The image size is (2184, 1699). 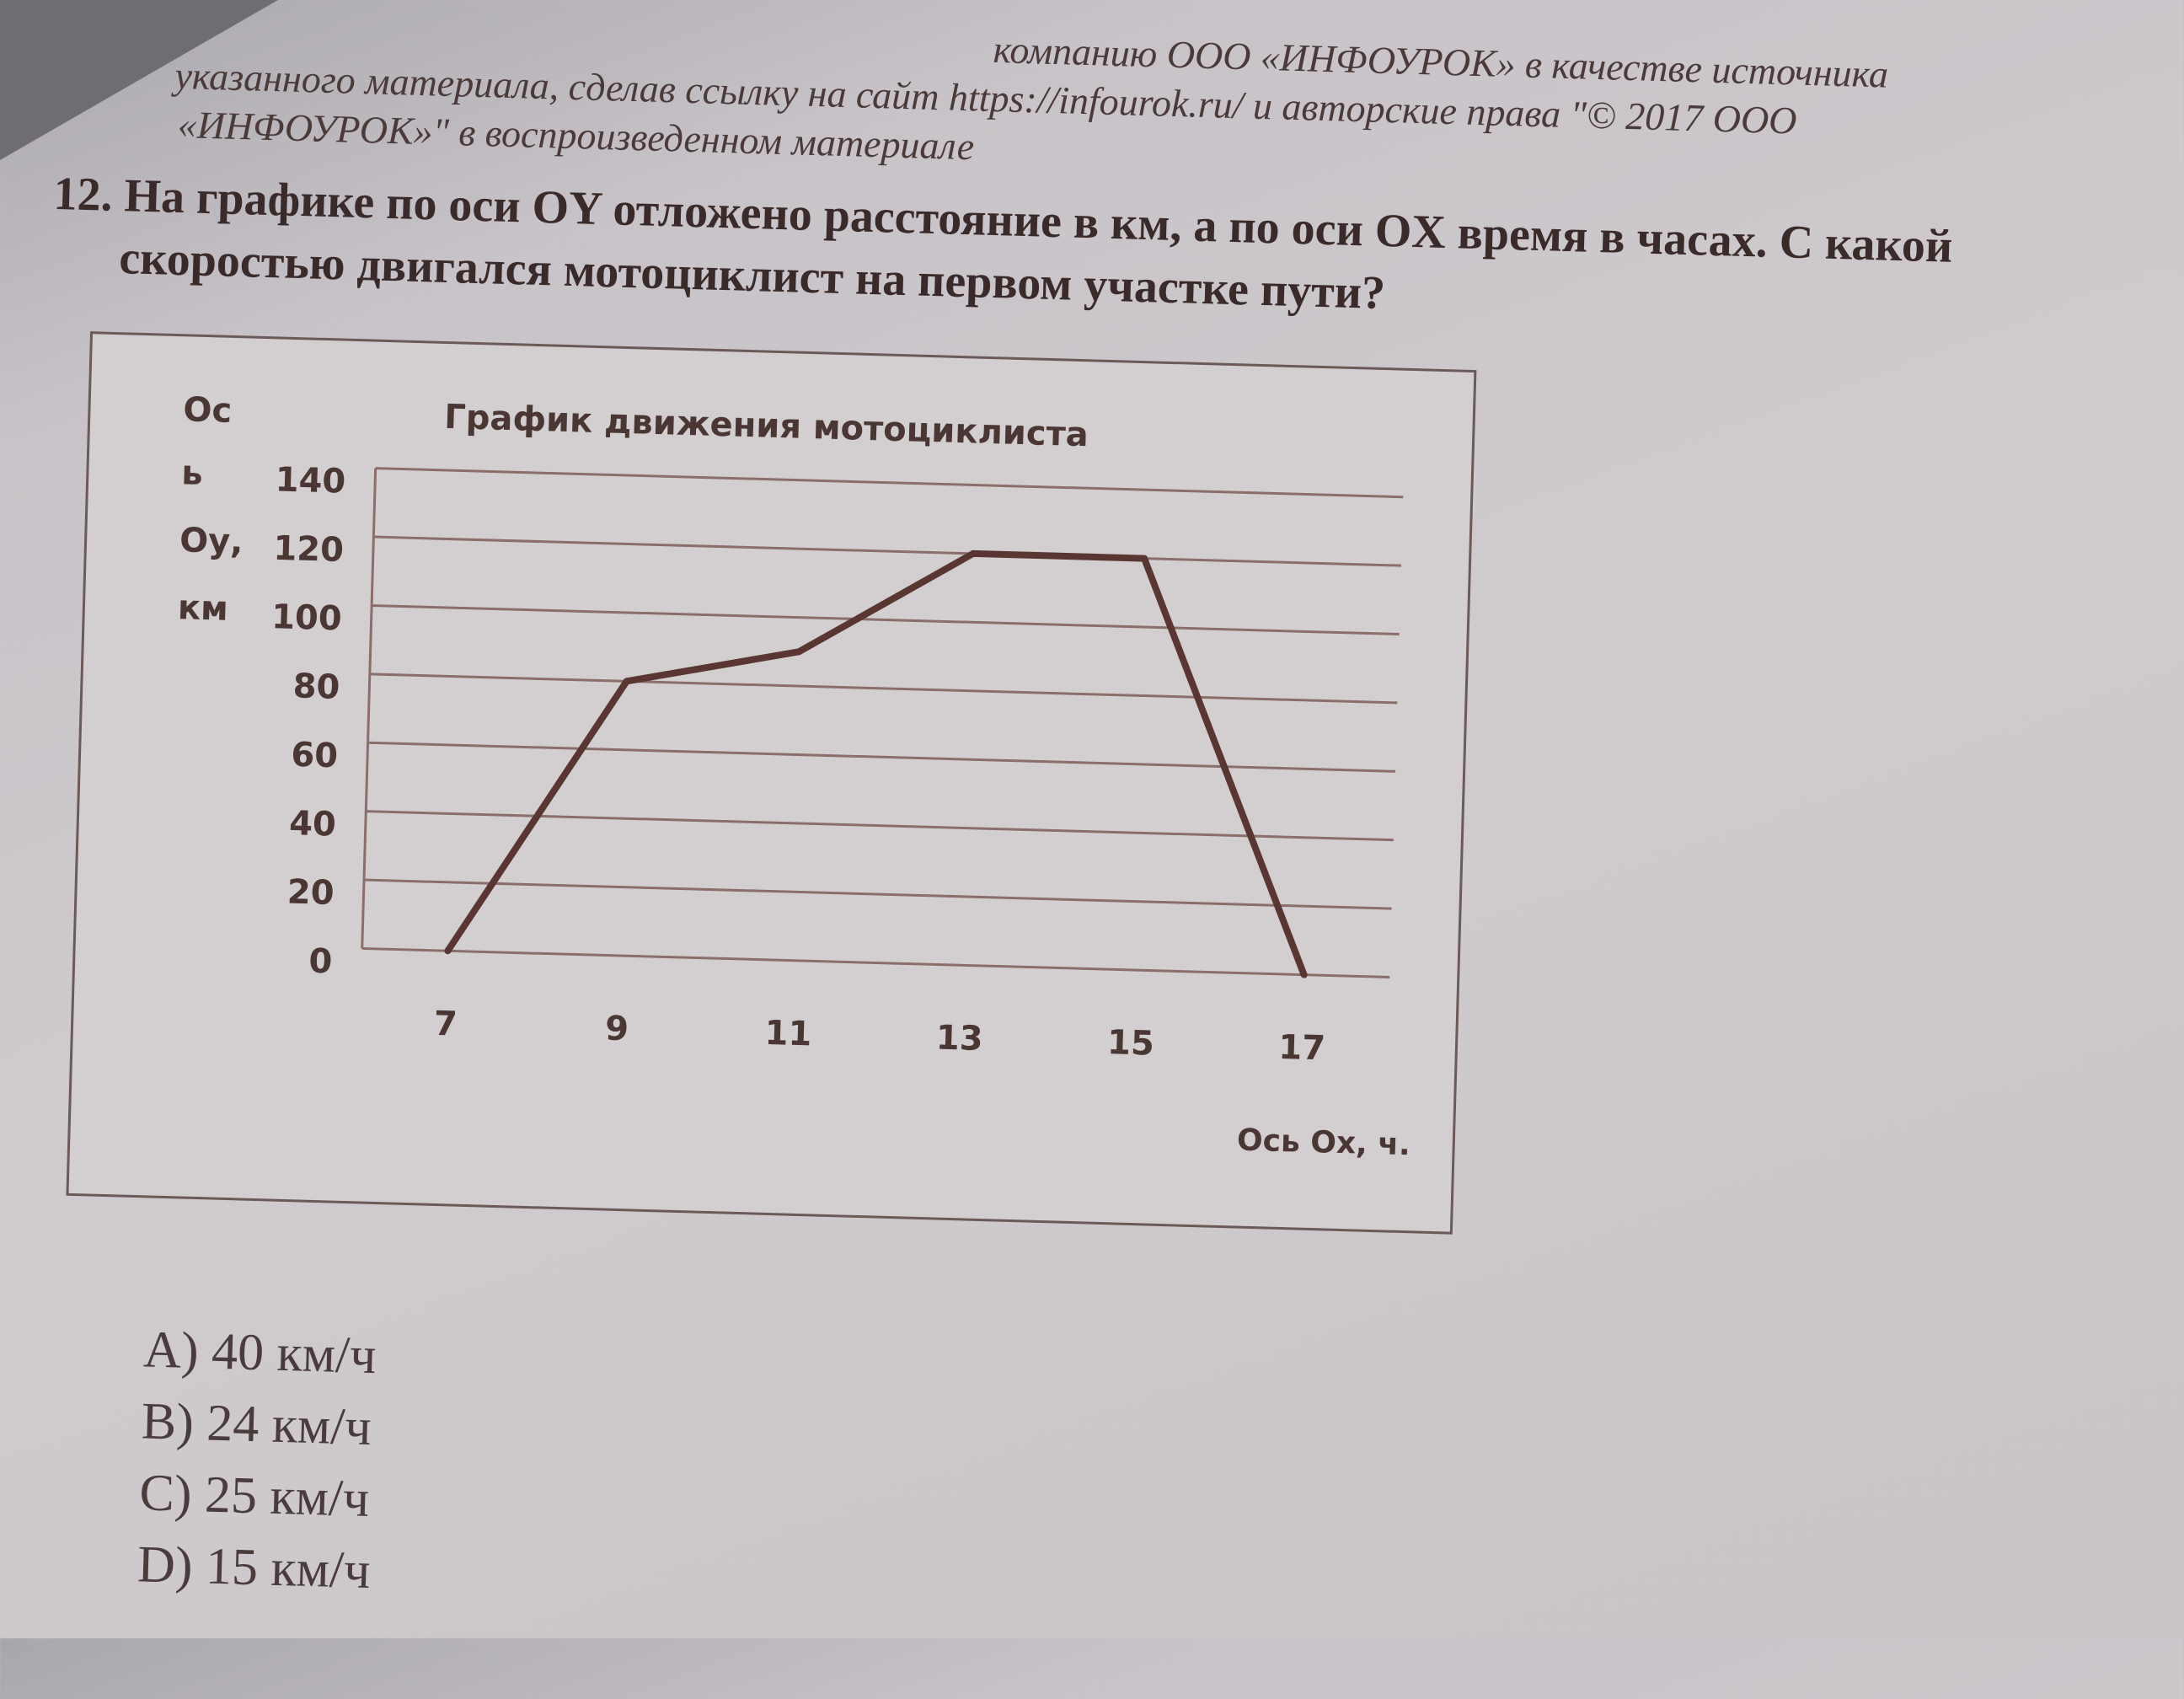 What do you see at coordinates (307, 618) in the screenshot?
I see `y-tick-label: 100` at bounding box center [307, 618].